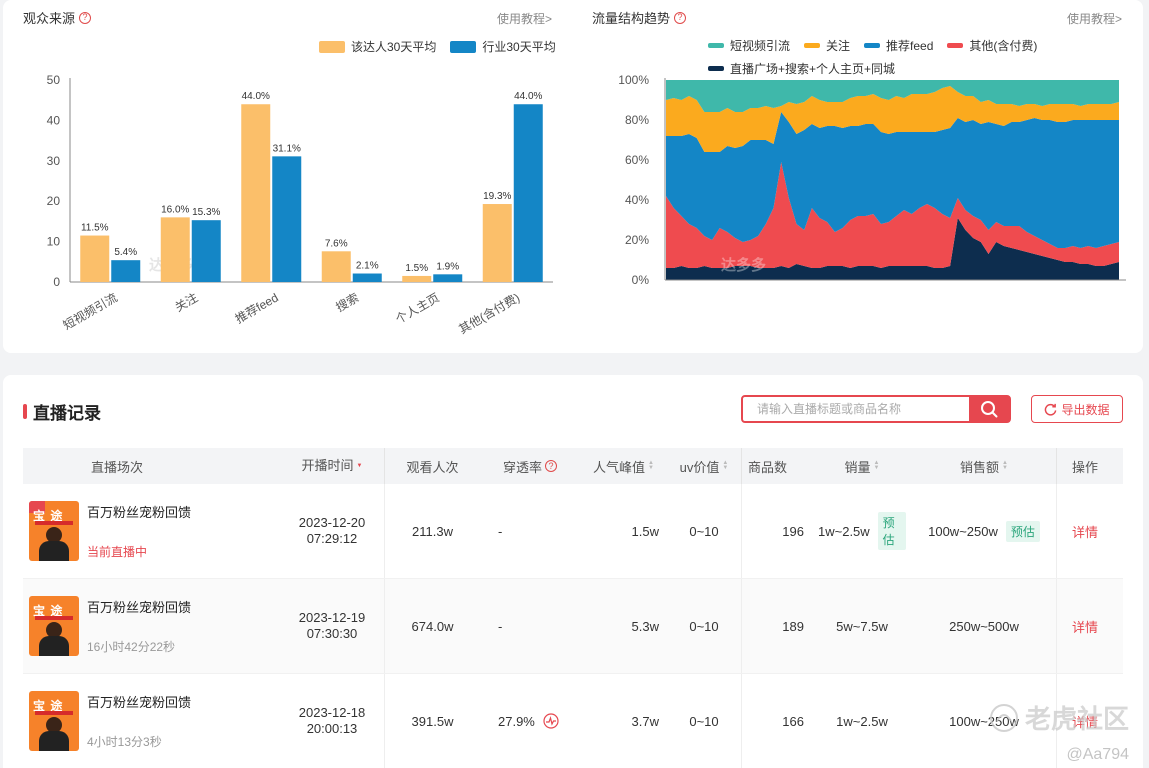  What do you see at coordinates (432, 467) in the screenshot?
I see `col-viewers: 观看人次` at bounding box center [432, 467].